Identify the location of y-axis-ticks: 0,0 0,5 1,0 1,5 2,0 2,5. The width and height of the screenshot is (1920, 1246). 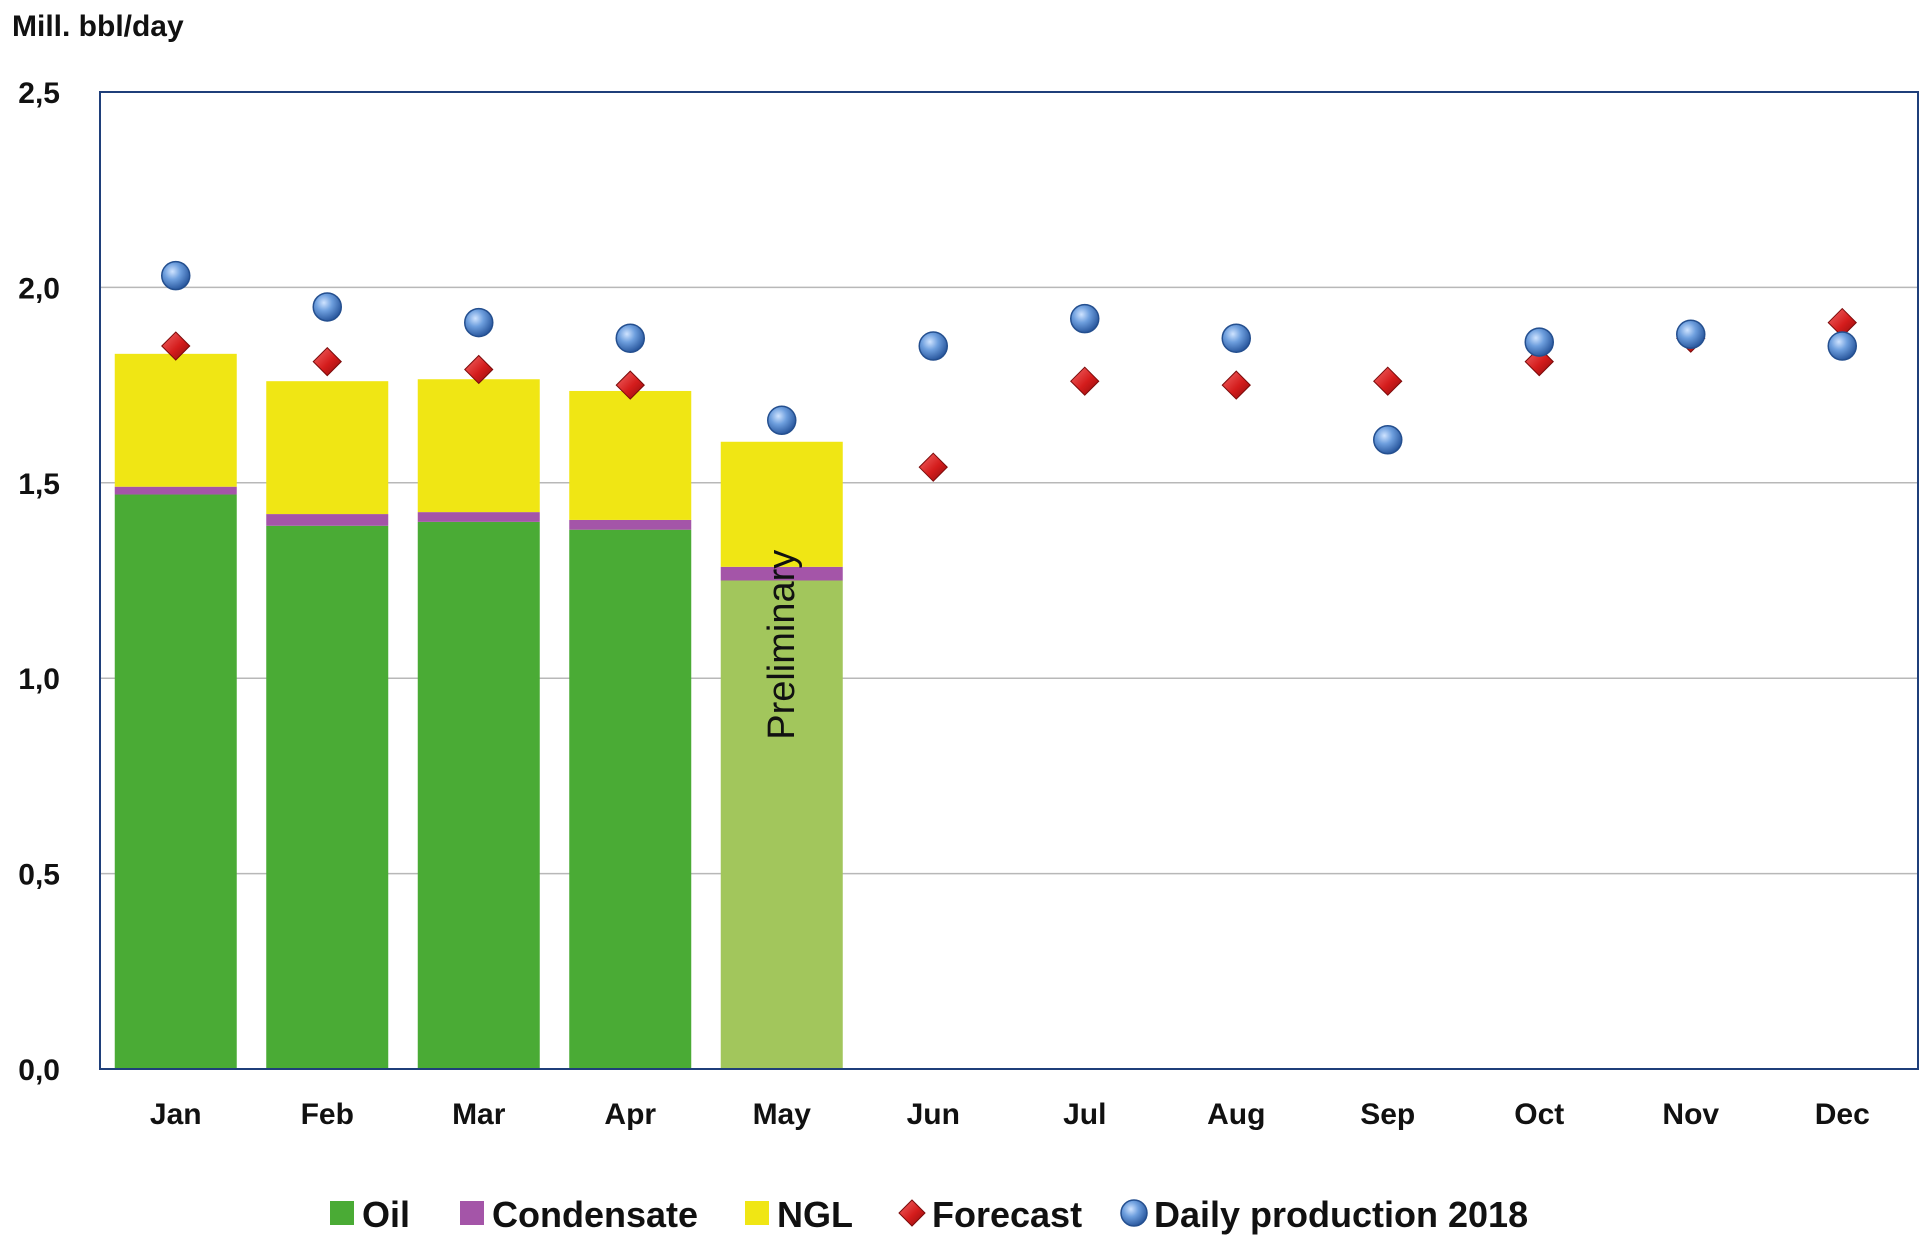
(39, 582).